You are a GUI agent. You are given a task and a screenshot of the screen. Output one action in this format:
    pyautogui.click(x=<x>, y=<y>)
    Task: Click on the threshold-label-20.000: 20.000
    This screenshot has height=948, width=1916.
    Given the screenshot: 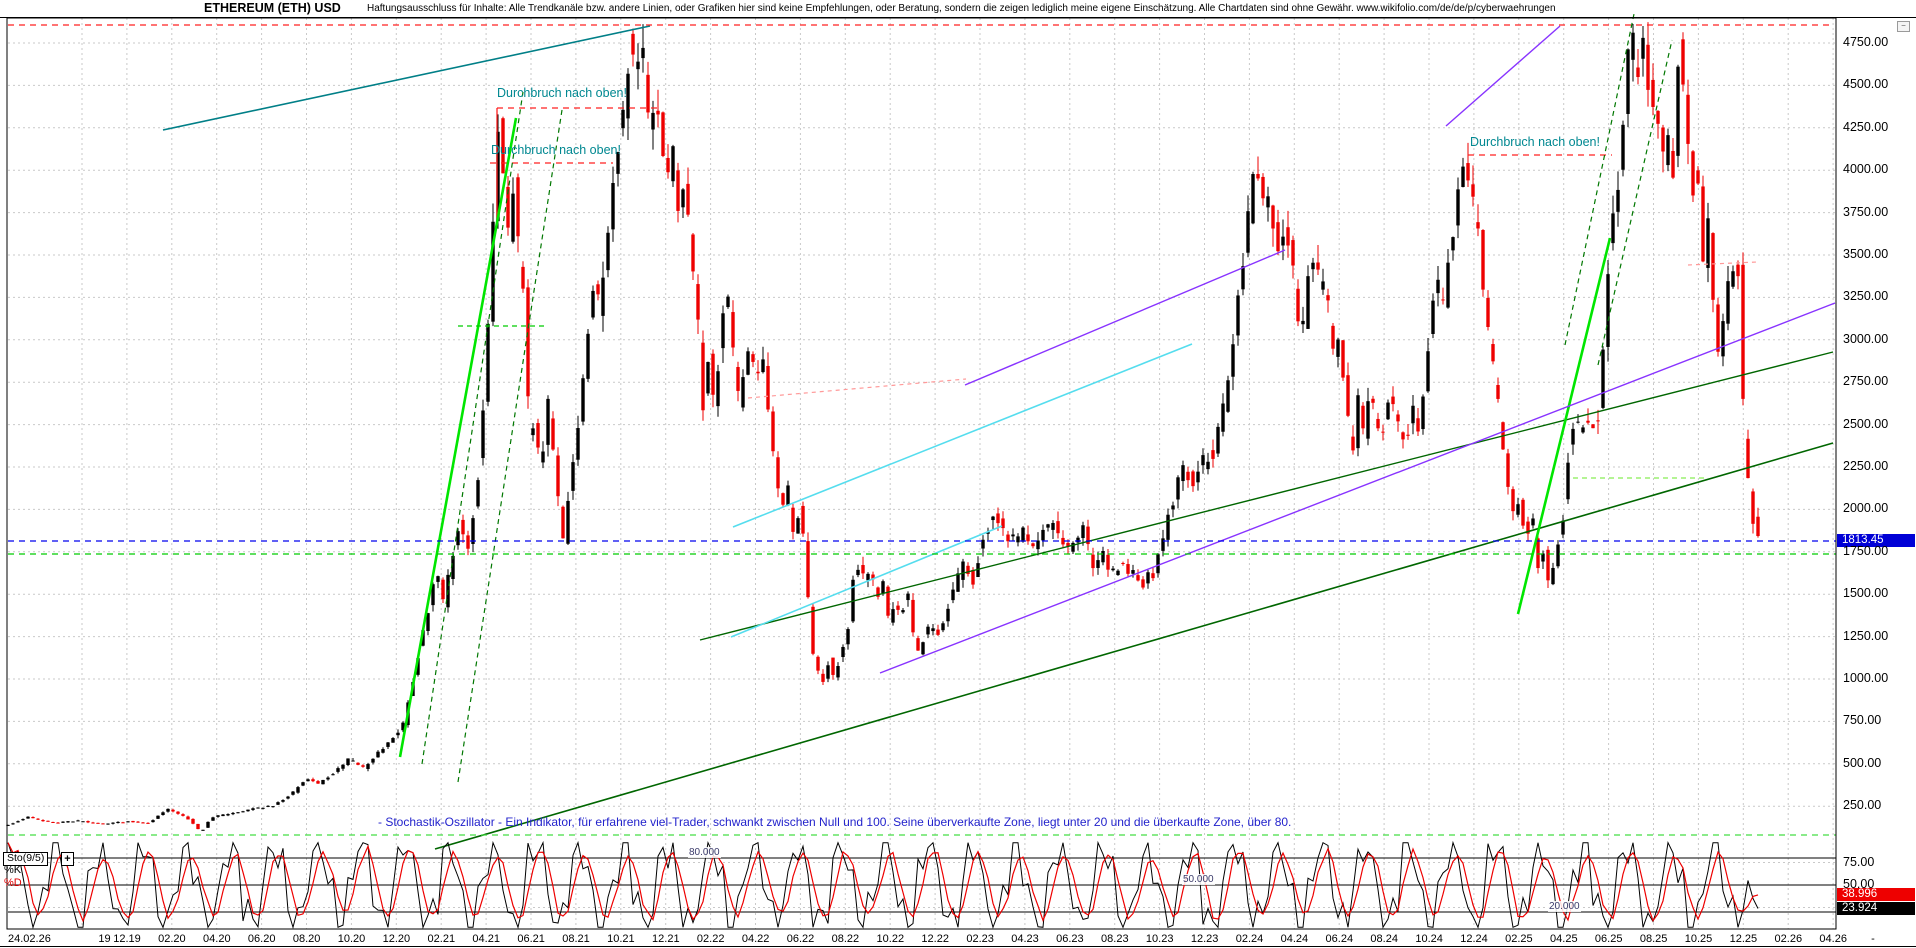 What is the action you would take?
    pyautogui.click(x=1564, y=906)
    